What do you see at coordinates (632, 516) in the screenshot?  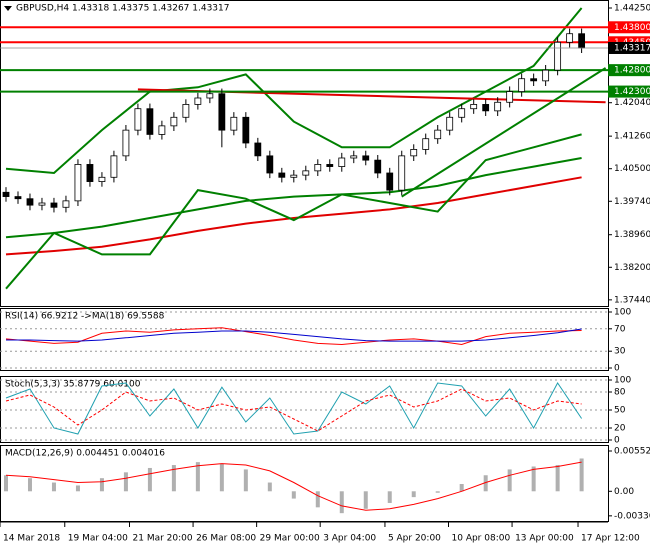 I see `y-tick-label: -0.003367` at bounding box center [632, 516].